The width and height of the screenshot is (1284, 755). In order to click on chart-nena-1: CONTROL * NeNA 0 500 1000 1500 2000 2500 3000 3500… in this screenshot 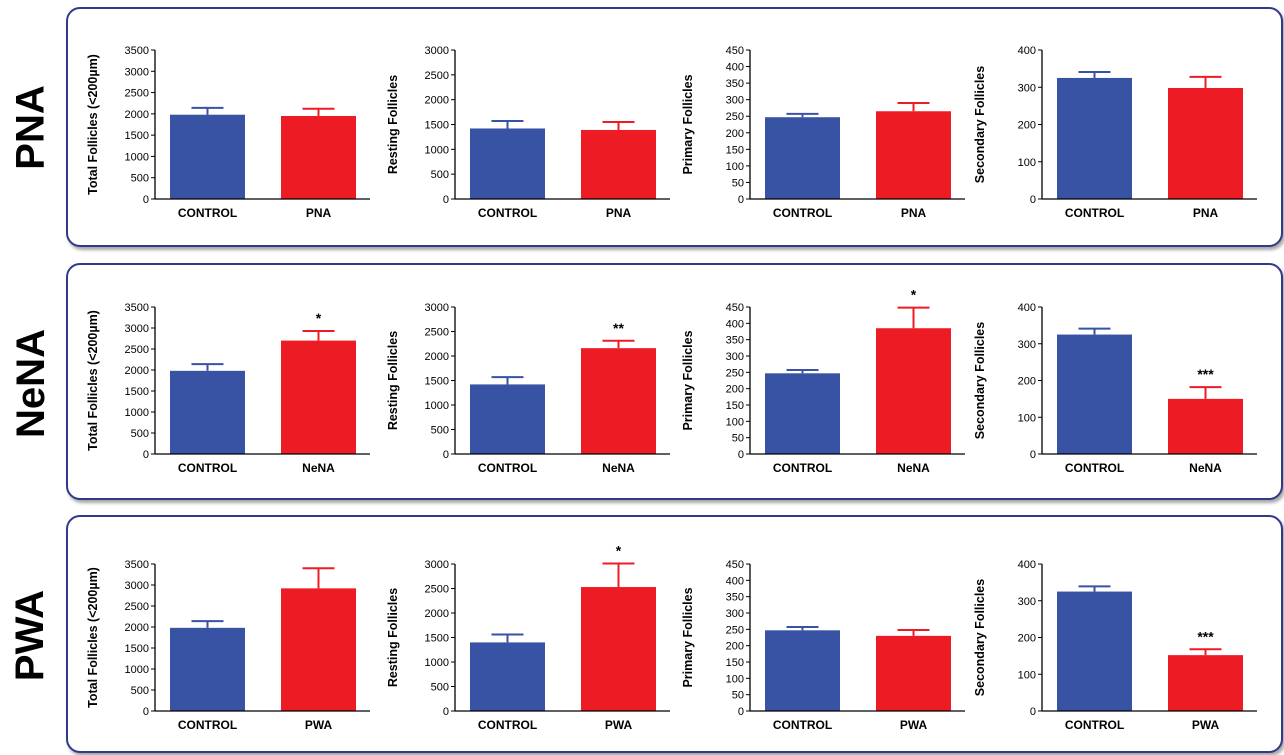, I will do `click(228, 388)`.